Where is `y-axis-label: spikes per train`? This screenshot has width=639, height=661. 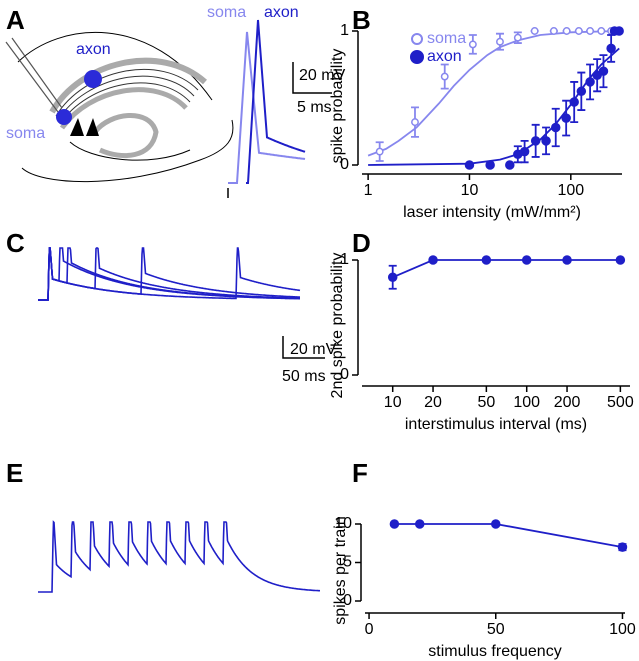
y-axis-label: spikes per train is located at coordinates (340, 570).